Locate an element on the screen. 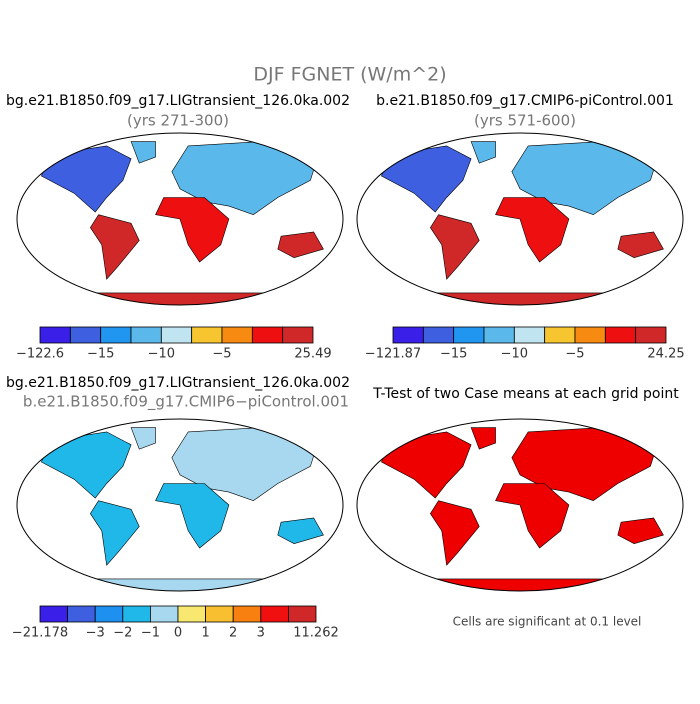 The width and height of the screenshot is (700, 704). colorbar-label: −3 is located at coordinates (95, 633).